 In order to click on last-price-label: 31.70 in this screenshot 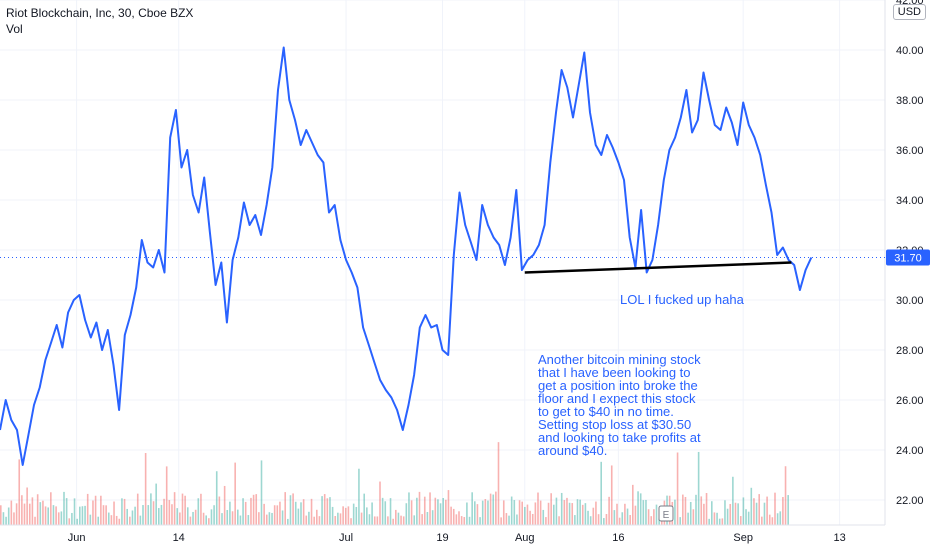, I will do `click(908, 259)`.